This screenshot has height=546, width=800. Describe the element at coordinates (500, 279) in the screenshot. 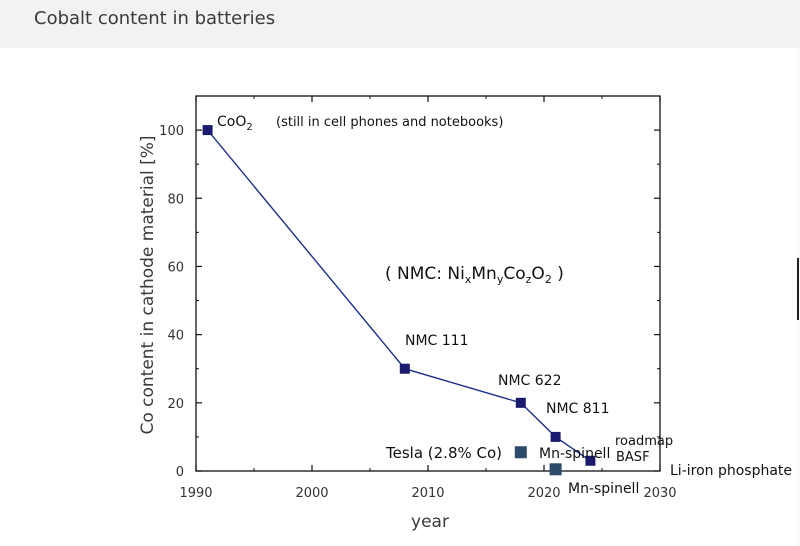

I see `nmc-sub-y: y` at that location.